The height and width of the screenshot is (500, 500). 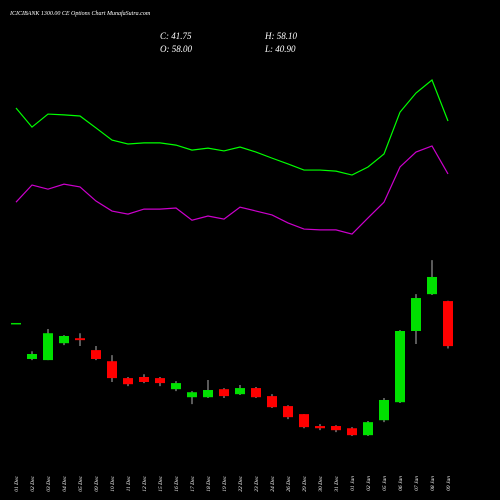 What do you see at coordinates (176, 49) in the screenshot?
I see `open-label: O: 58.00` at bounding box center [176, 49].